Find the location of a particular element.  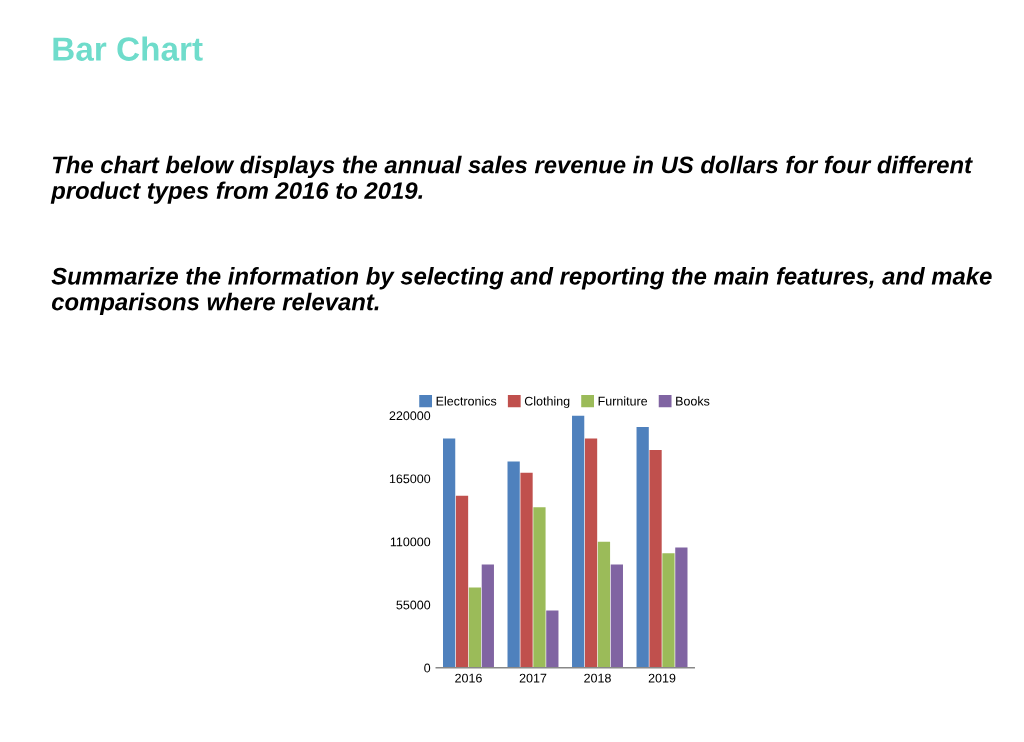

text: Summarize the information by selecting and reporting the main features, and make comparisons where relevant. is located at coordinates (521, 291).